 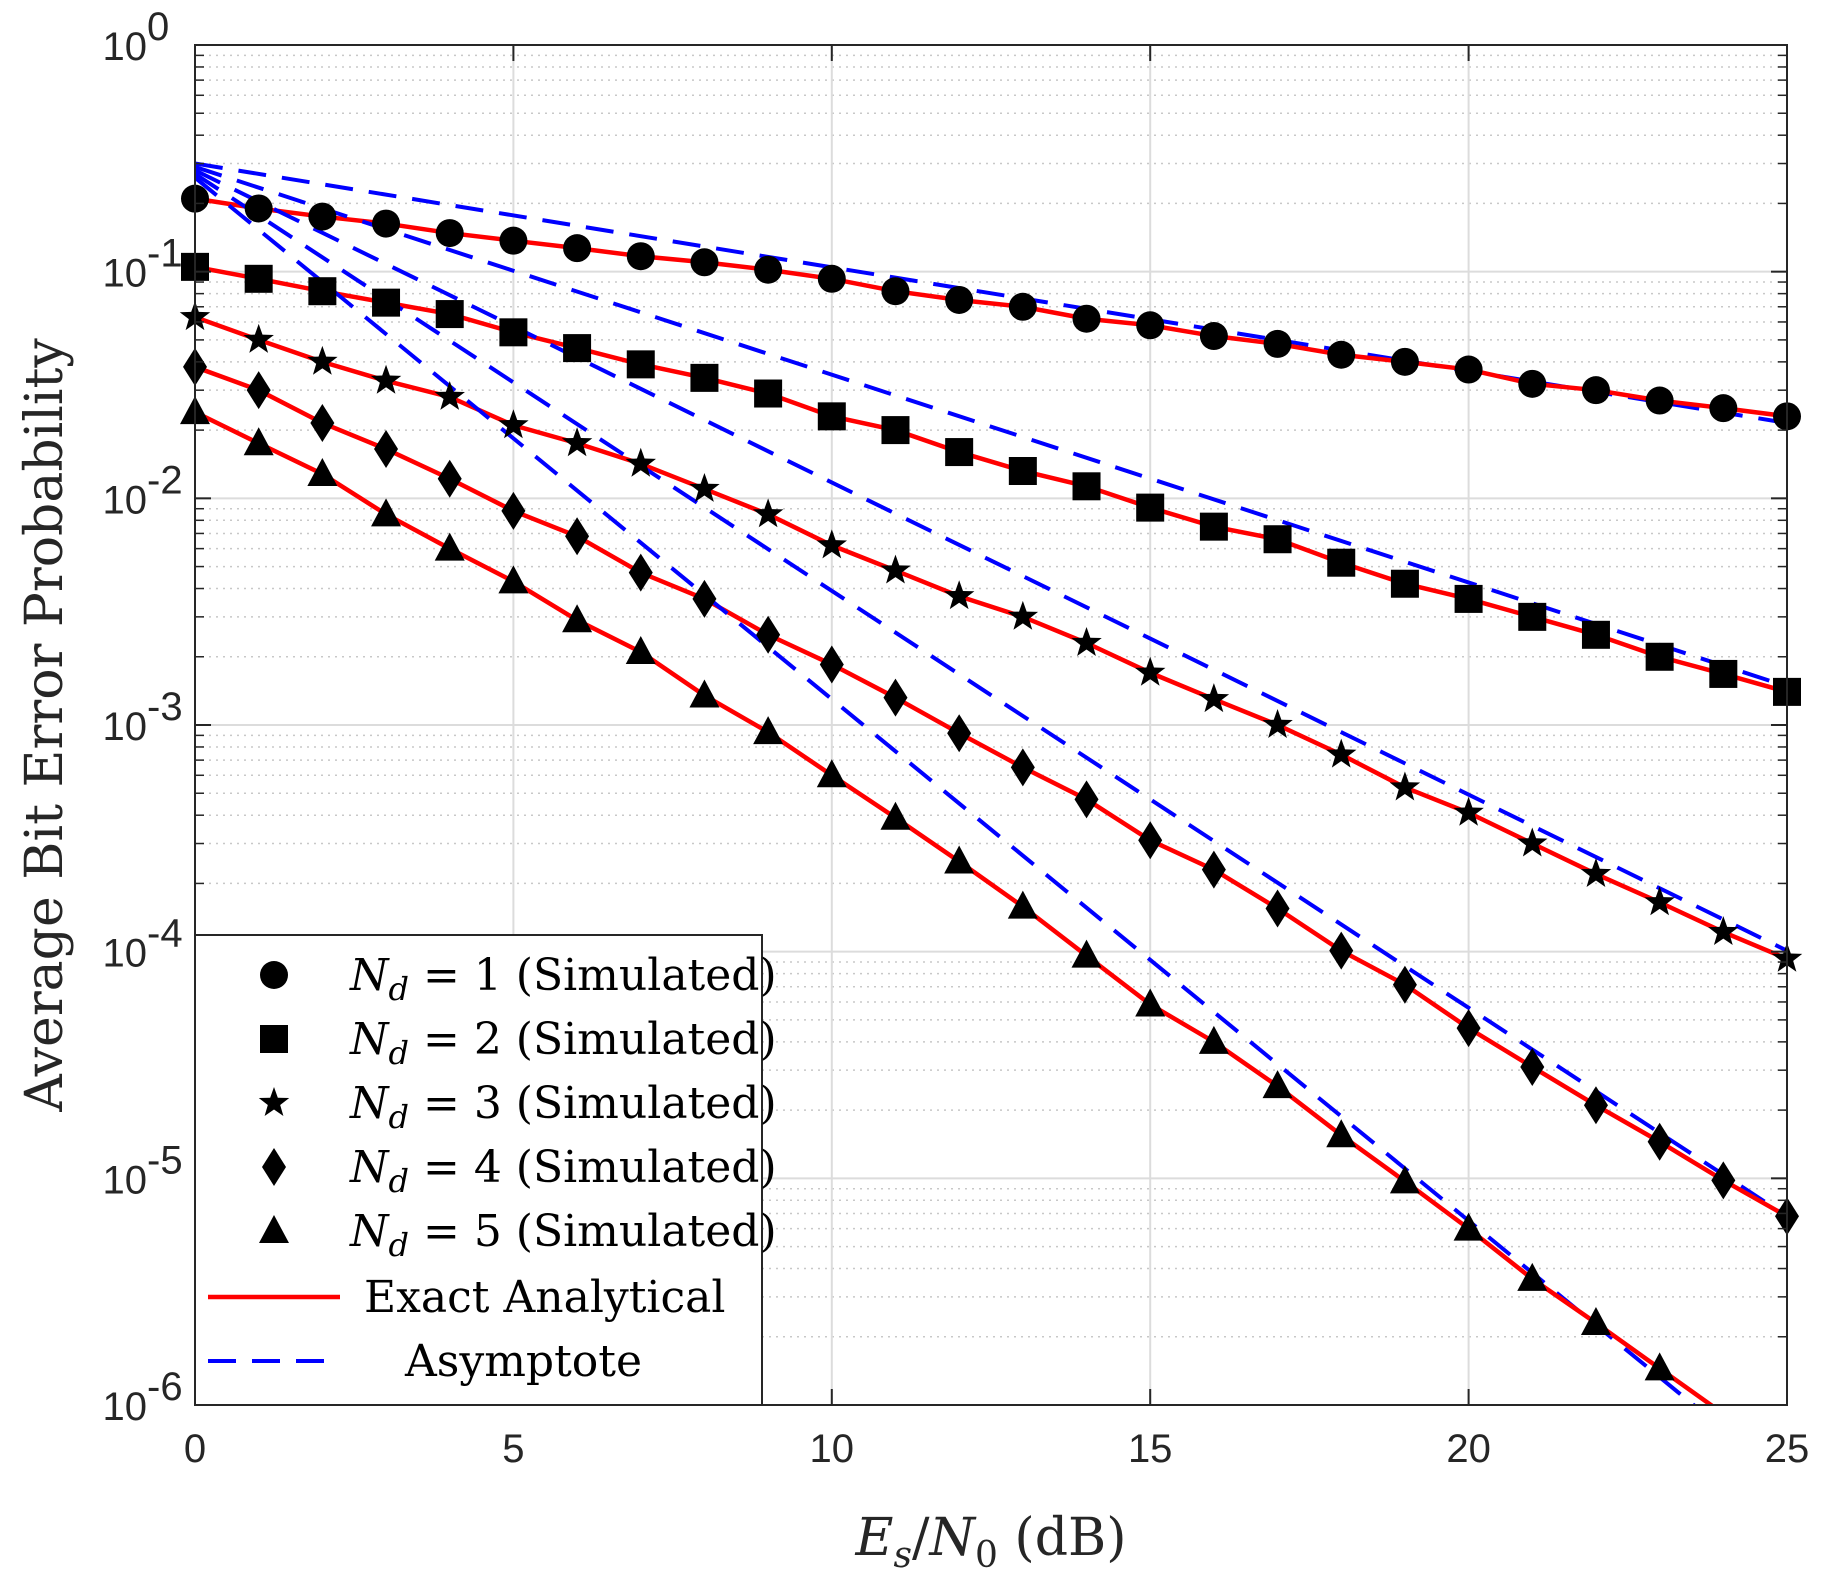 I want to click on x-tick-label: 15, so click(x=1150, y=1449).